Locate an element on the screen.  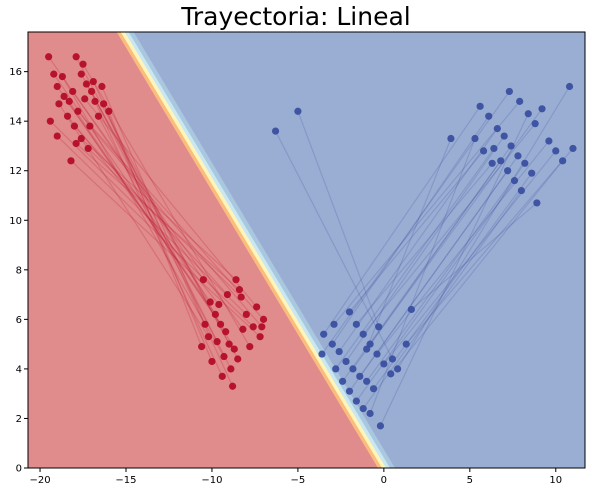
x-tick-label: 5 is located at coordinates (470, 480).